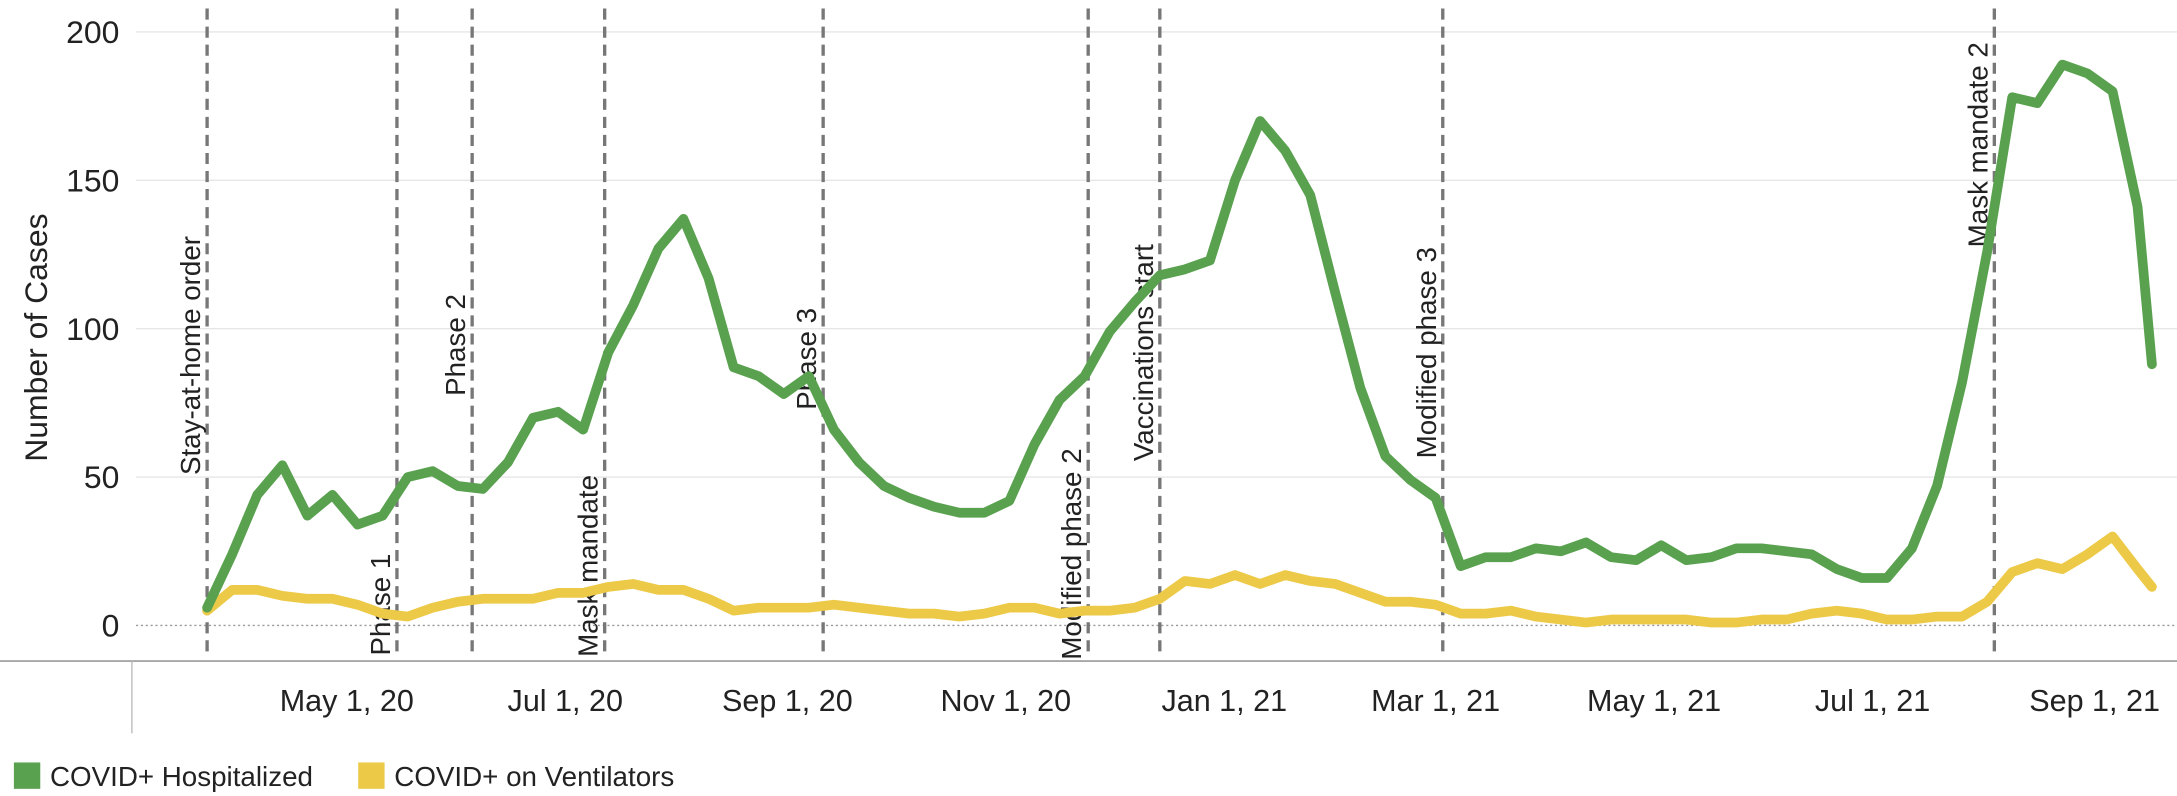 Image resolution: width=2177 pixels, height=796 pixels. Describe the element at coordinates (190, 355) in the screenshot. I see `event-label: Stay-at-home order` at that location.